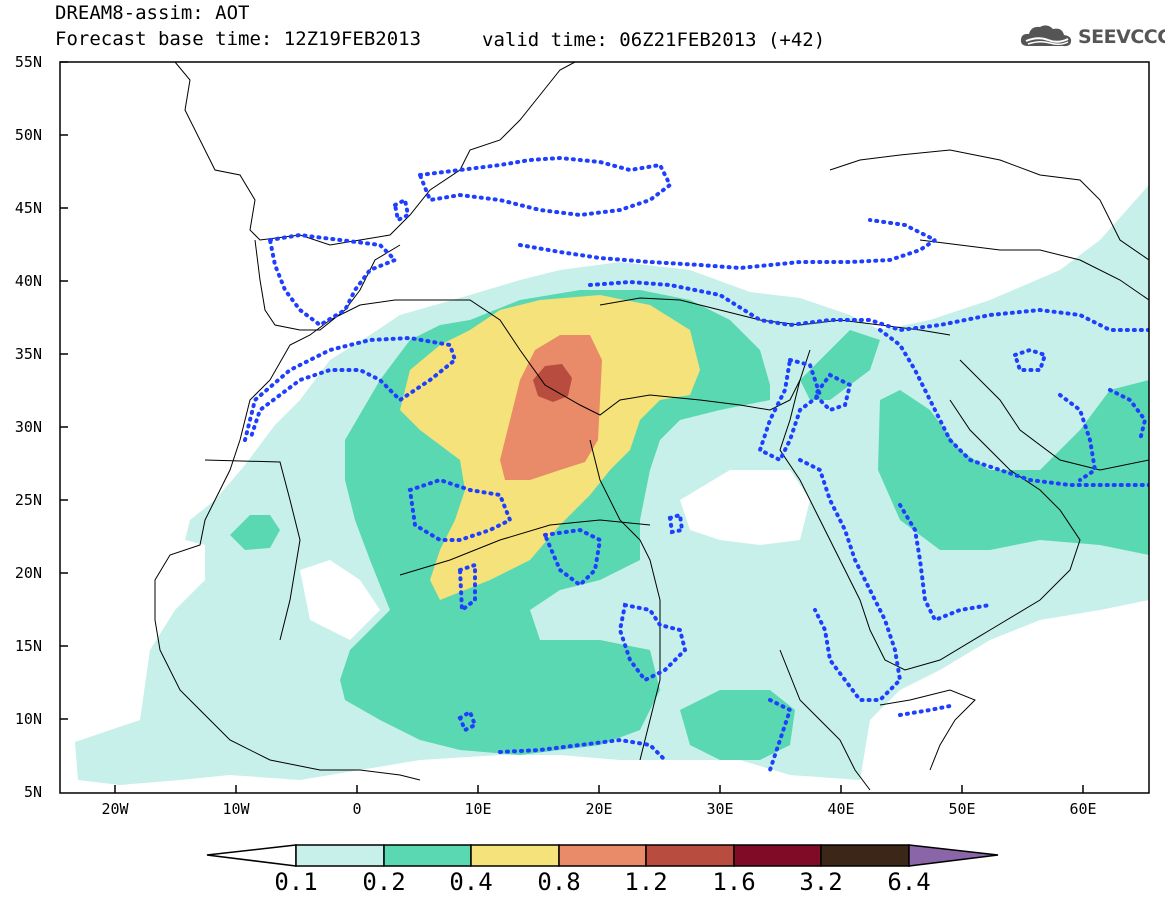  Describe the element at coordinates (28, 427) in the screenshot. I see `lat-label: 30N` at that location.